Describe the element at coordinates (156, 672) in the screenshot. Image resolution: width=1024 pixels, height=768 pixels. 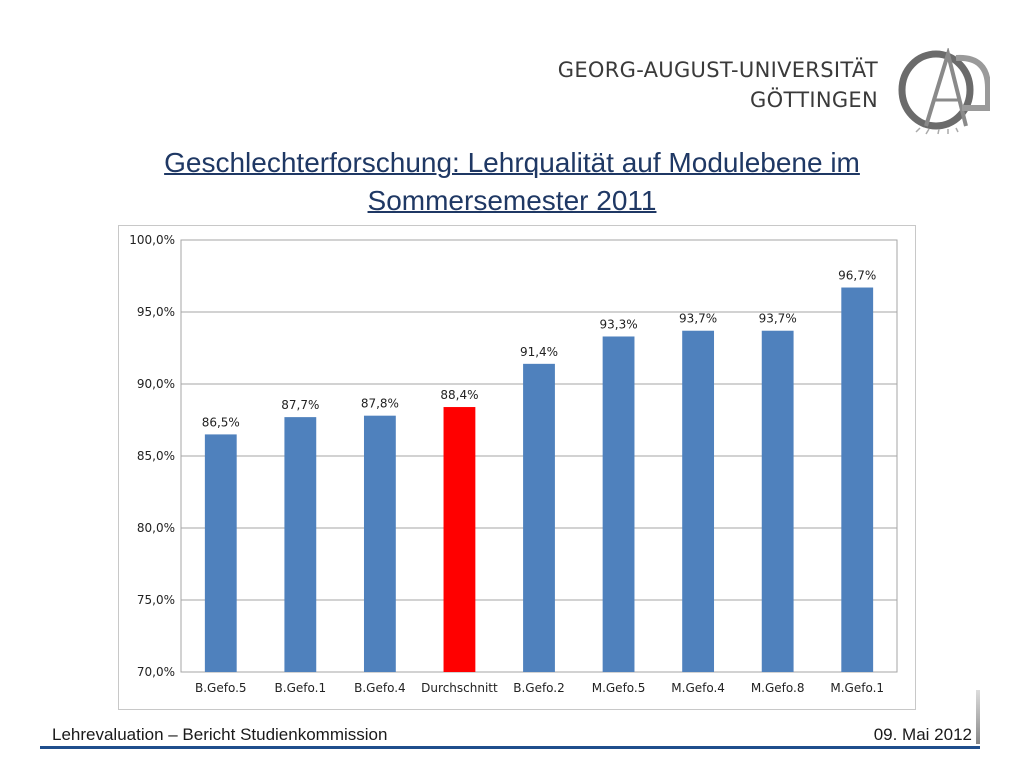
I see `y-tick-label: 70,0%` at that location.